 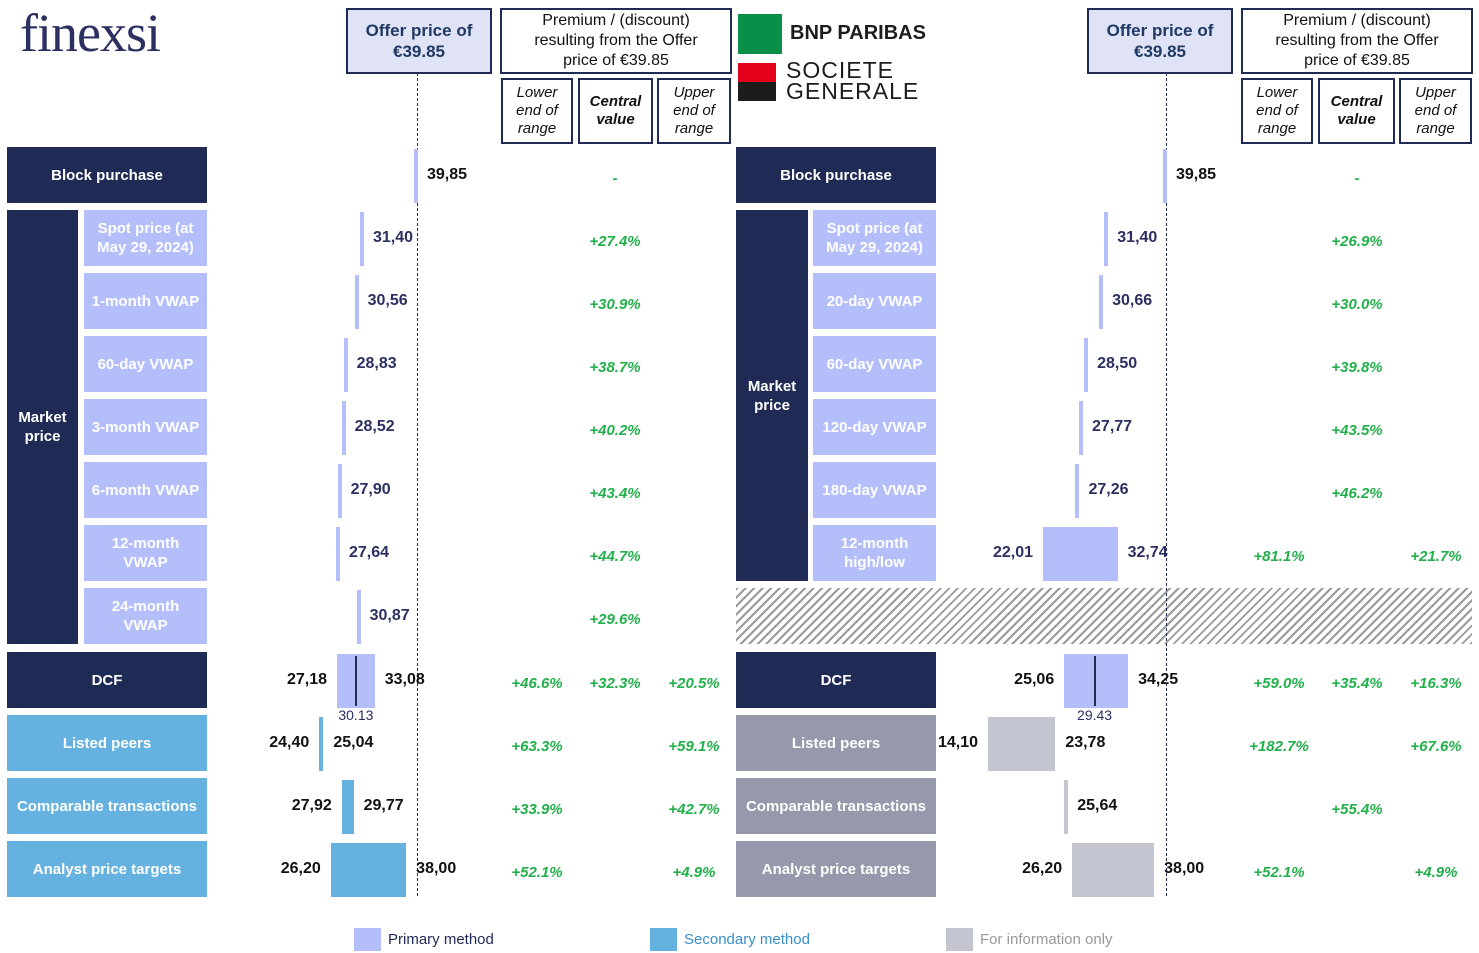 What do you see at coordinates (383, 805) in the screenshot?
I see `value-label: 29,77` at bounding box center [383, 805].